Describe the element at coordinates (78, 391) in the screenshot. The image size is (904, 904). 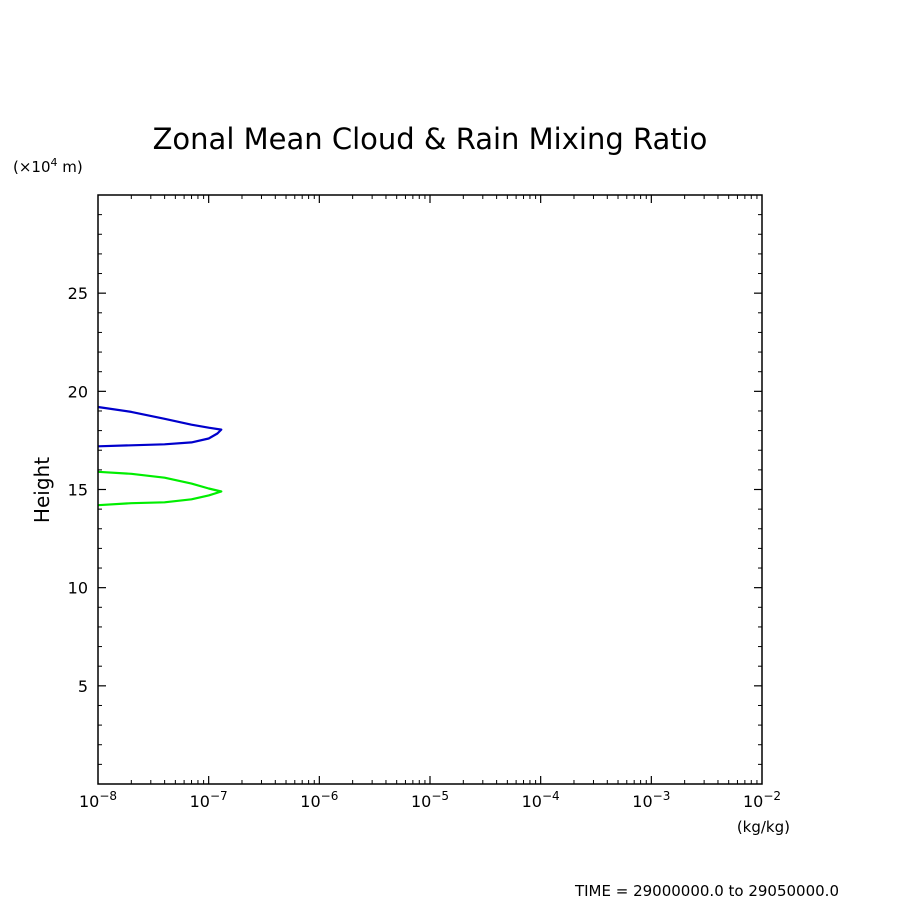
I see `y-tick-label: 20` at that location.